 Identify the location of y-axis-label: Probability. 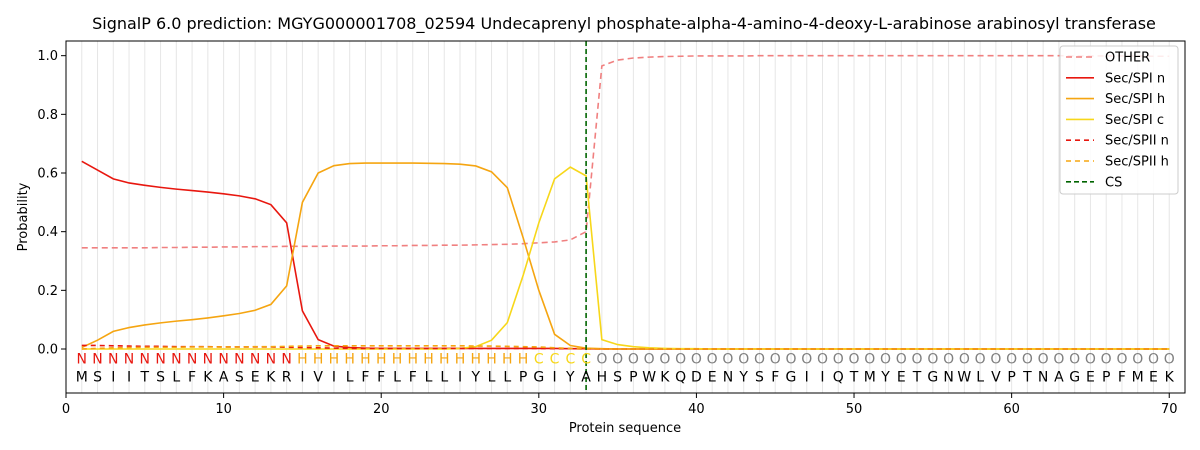
(23, 216).